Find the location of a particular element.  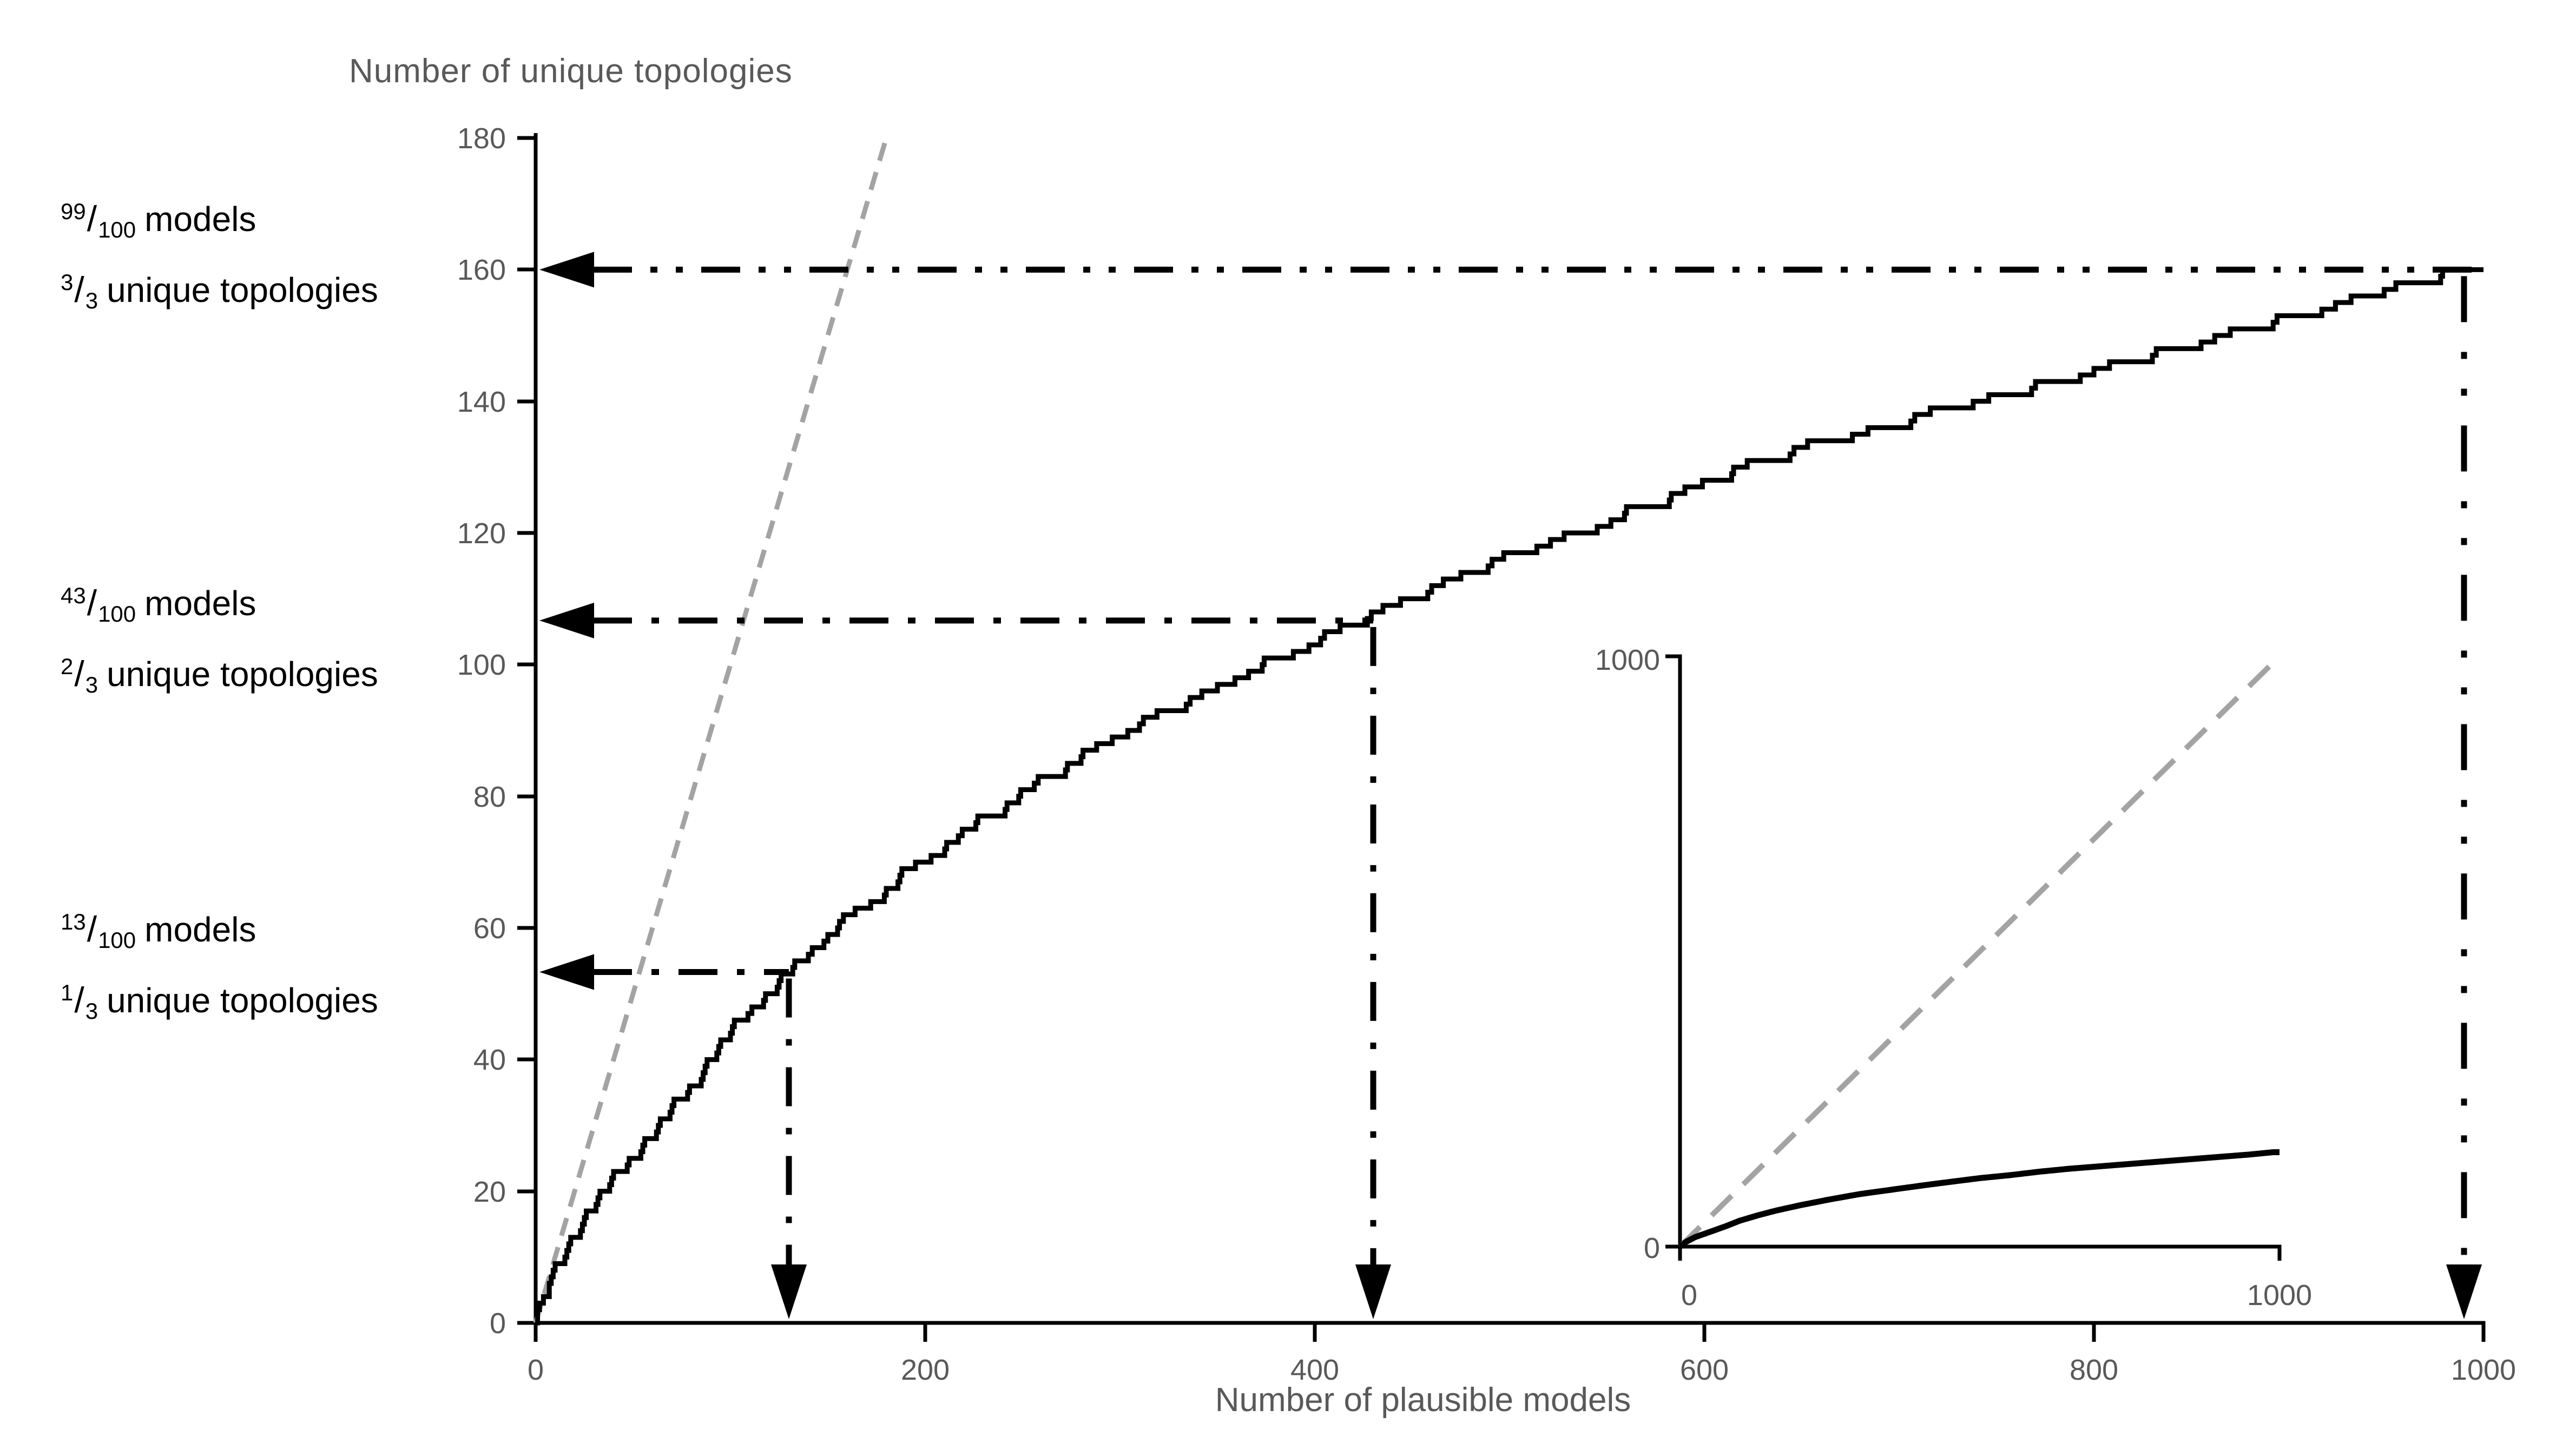

fraction-numerator: 3 is located at coordinates (67, 282).